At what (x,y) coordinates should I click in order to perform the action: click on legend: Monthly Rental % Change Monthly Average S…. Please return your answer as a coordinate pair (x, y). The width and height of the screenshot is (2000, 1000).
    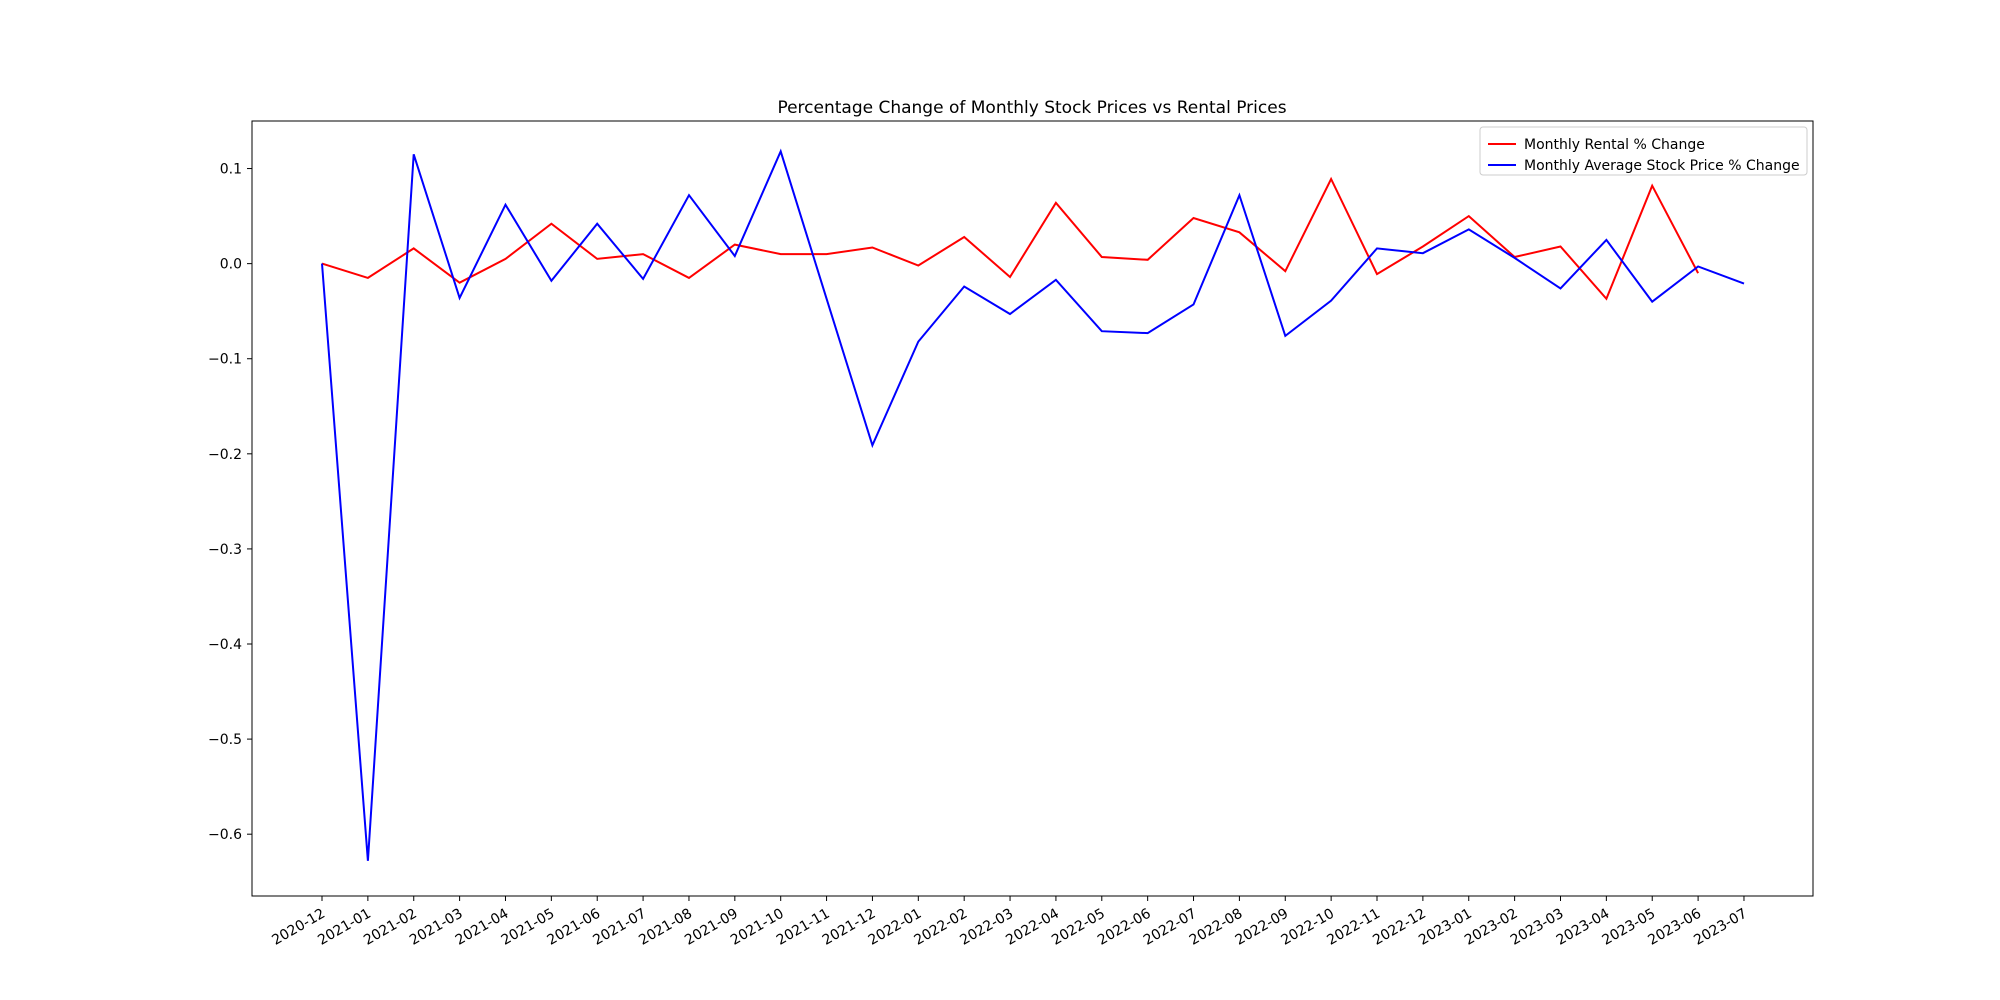
    Looking at the image, I should click on (1643, 151).